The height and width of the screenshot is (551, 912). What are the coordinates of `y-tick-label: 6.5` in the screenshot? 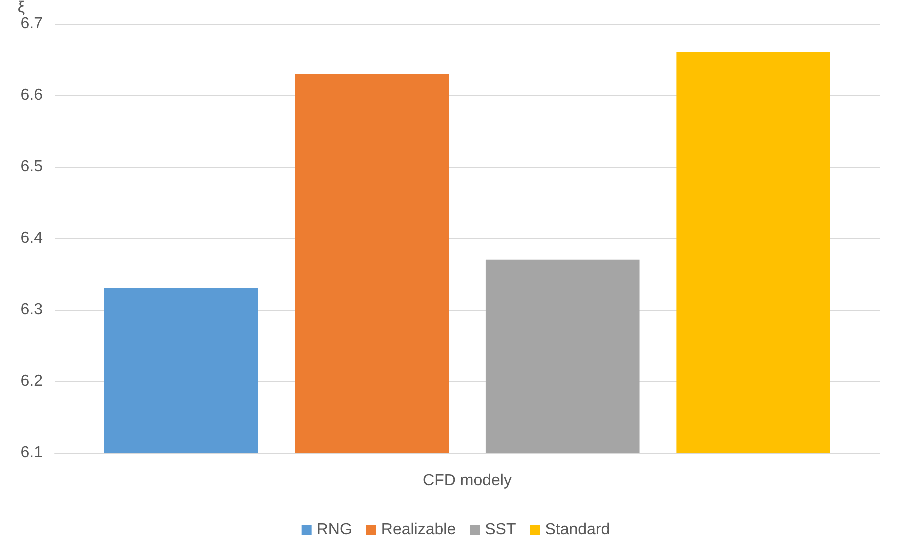 It's located at (32, 167).